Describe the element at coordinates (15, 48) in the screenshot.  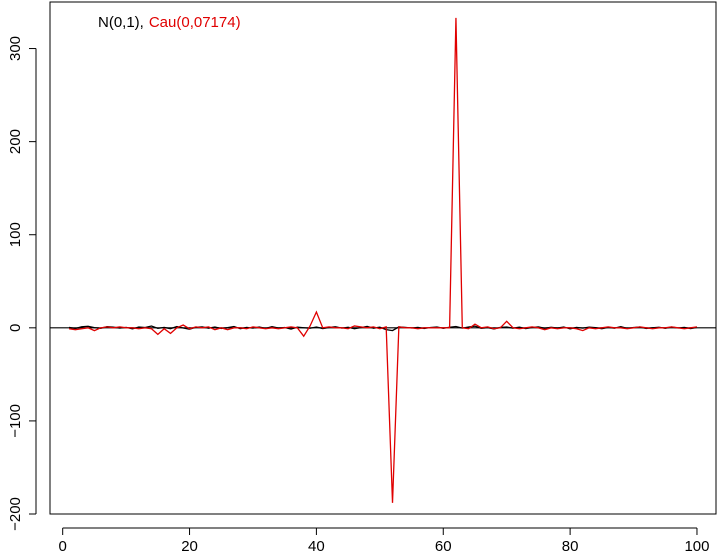
I see `y-tick-label: 300` at that location.